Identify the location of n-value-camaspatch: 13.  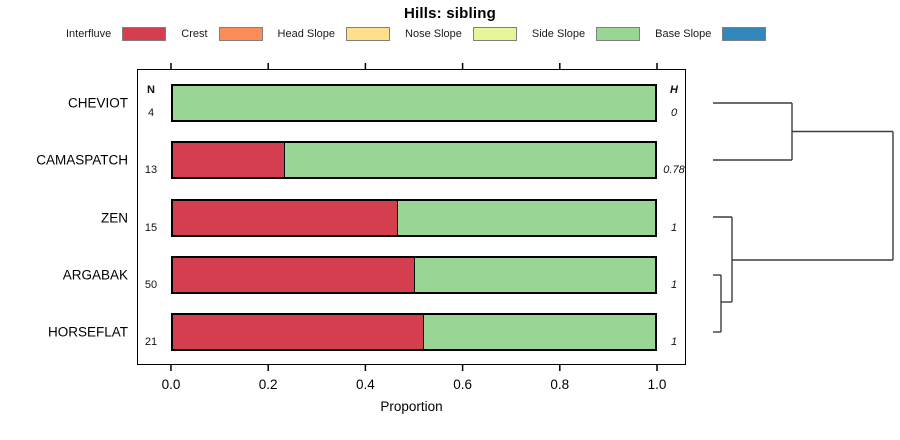
(151, 170).